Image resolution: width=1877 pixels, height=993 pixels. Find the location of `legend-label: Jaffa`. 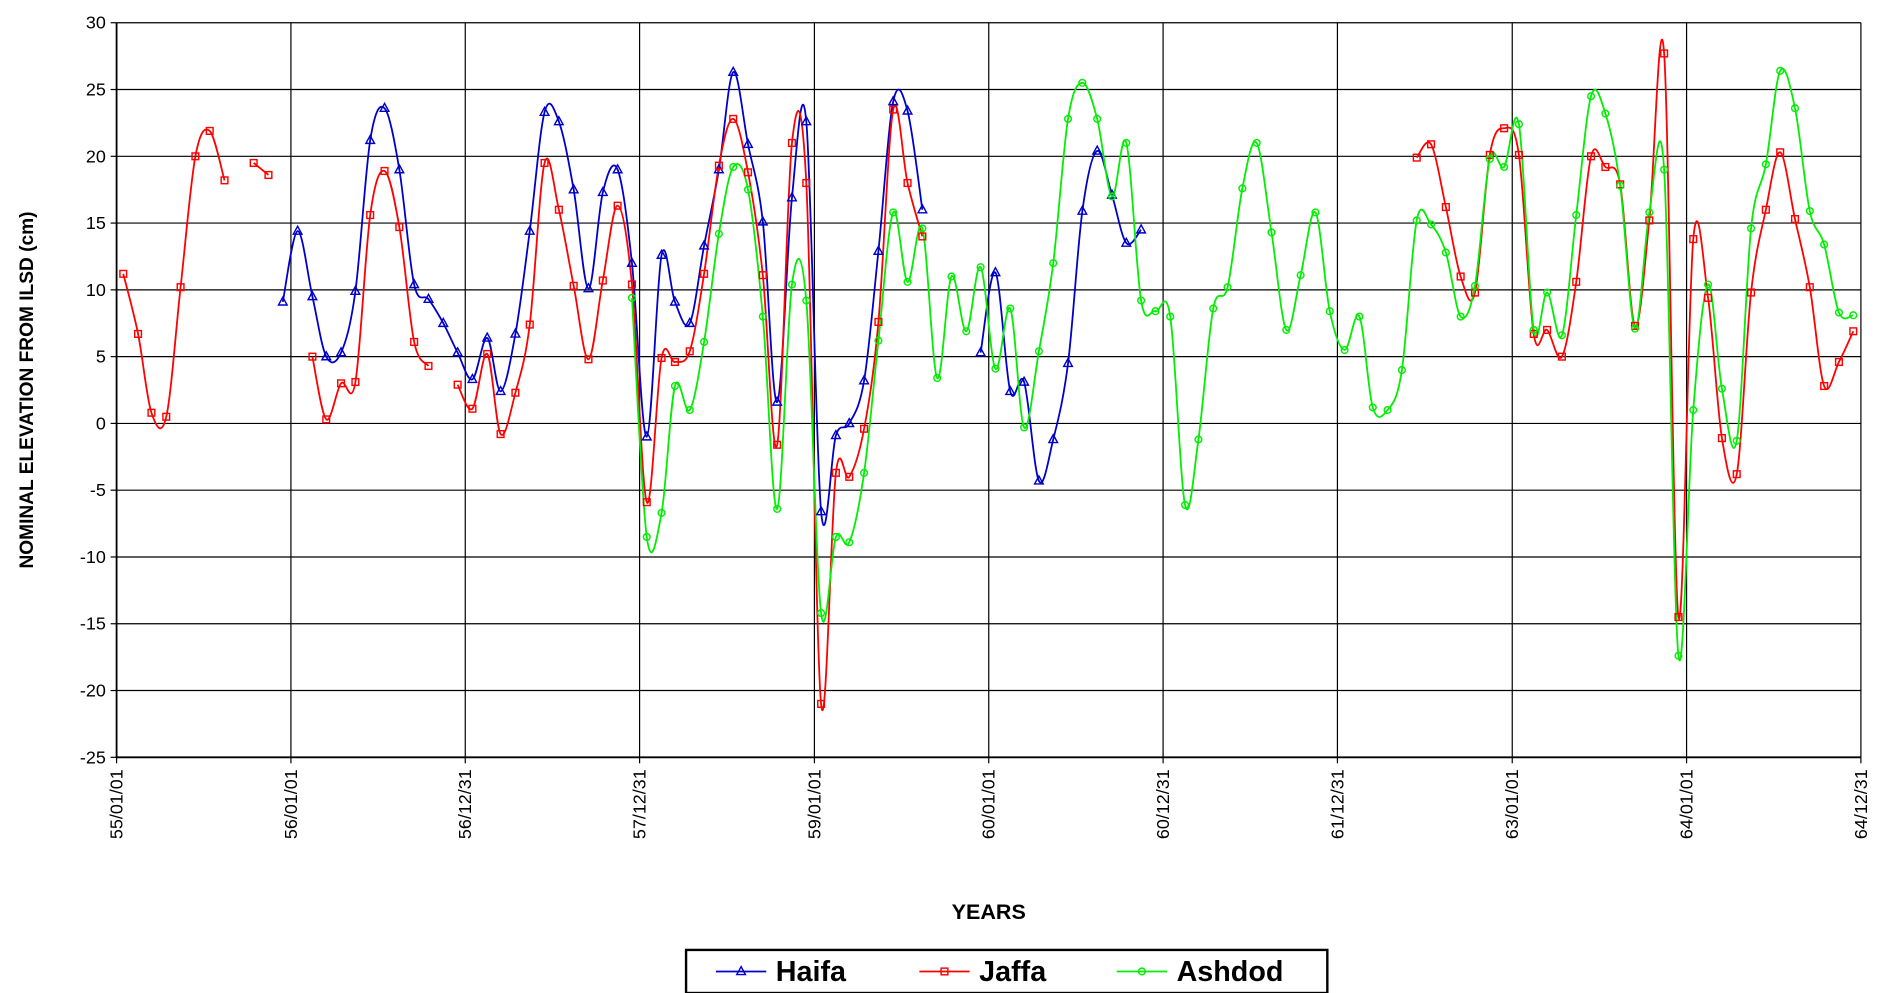

legend-label: Jaffa is located at coordinates (1013, 972).